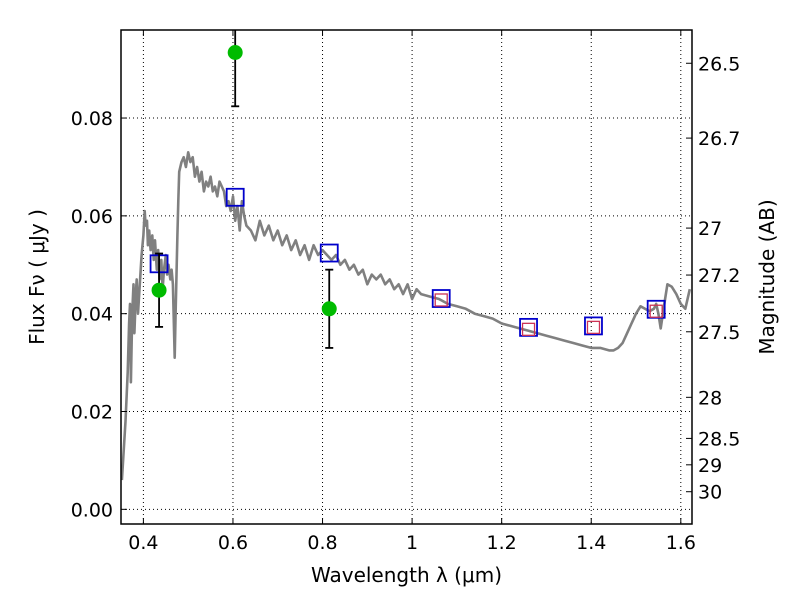  Describe the element at coordinates (406, 575) in the screenshot. I see `x-axis-title: Wavelength λ (μm)` at that location.